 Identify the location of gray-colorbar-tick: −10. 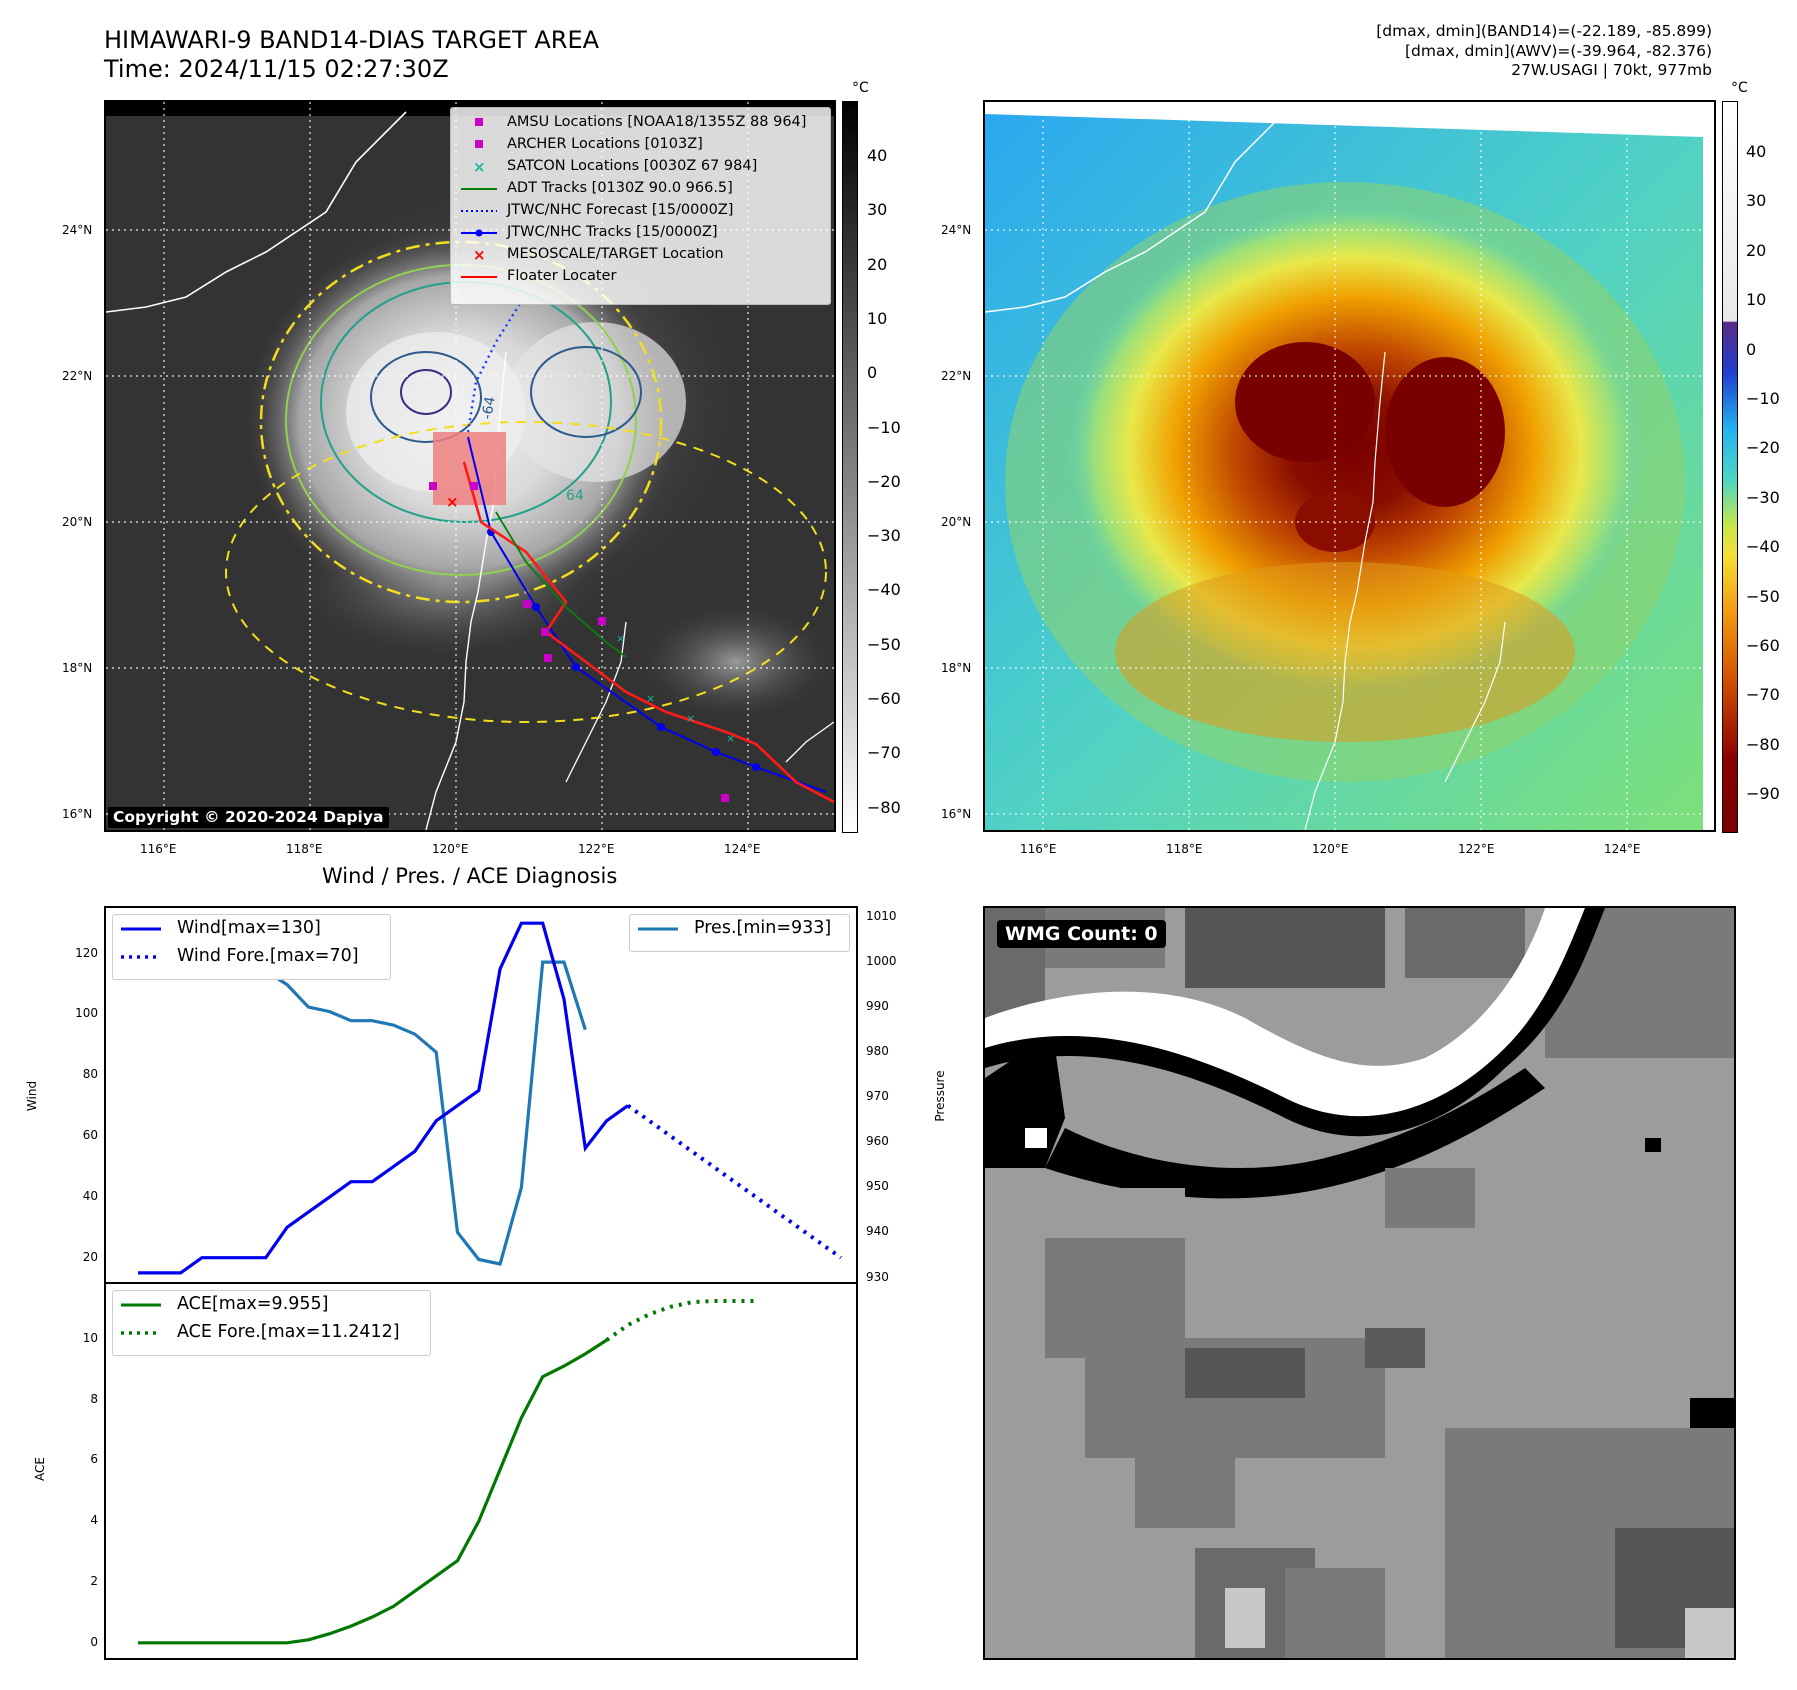
(884, 427).